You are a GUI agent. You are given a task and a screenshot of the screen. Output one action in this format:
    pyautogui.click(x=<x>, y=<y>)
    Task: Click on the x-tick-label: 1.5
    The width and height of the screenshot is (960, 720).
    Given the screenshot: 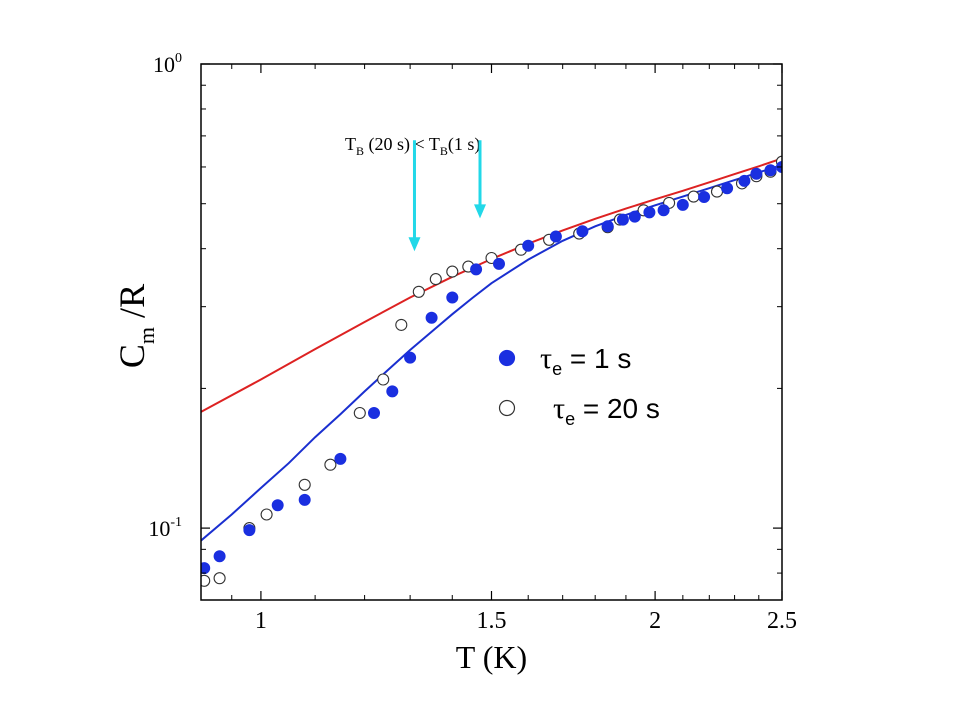 What is the action you would take?
    pyautogui.click(x=492, y=621)
    